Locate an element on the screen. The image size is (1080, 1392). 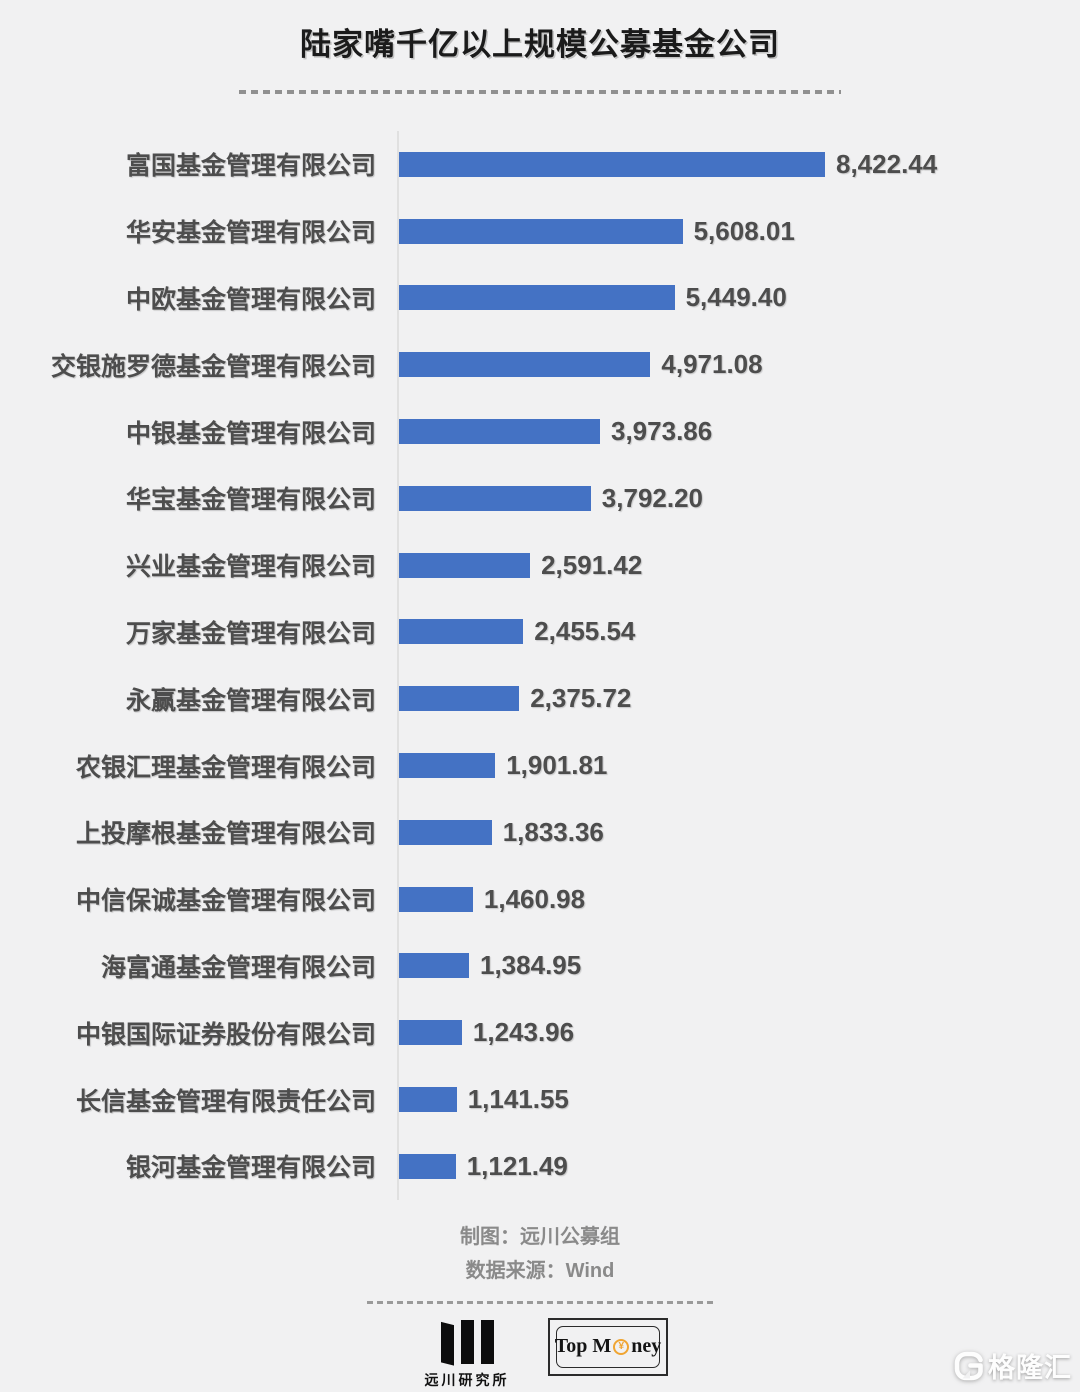
bar-category-label: 海富通基金管理有限公司 is located at coordinates (238, 967).